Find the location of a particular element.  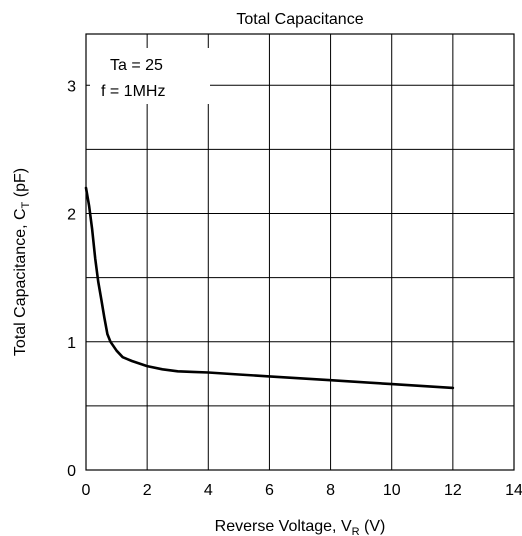

x-tick-label: 2 is located at coordinates (147, 490).